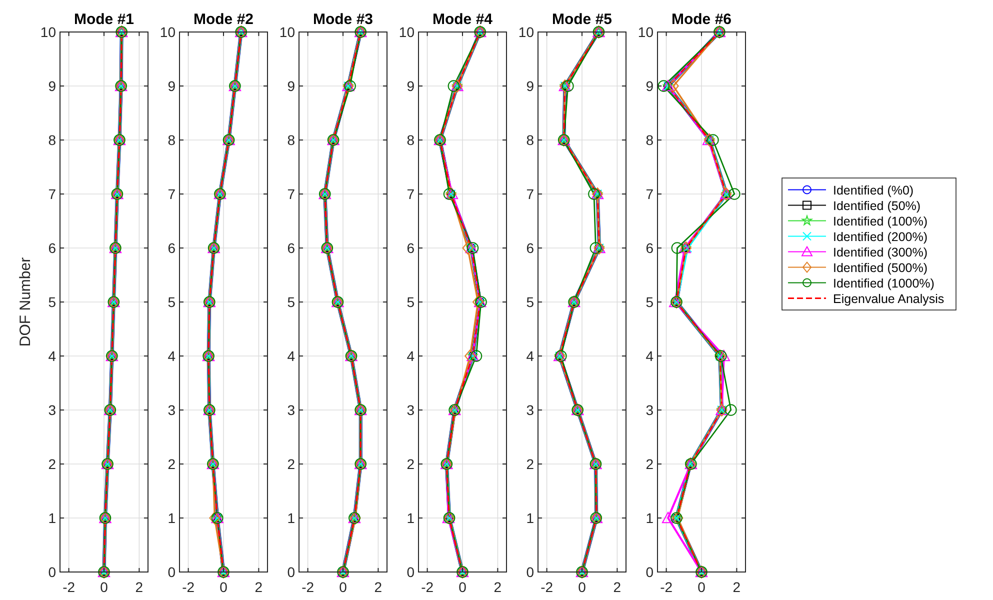 The width and height of the screenshot is (993, 600). What do you see at coordinates (104, 19) in the screenshot?
I see `chart-title: Mode #1` at bounding box center [104, 19].